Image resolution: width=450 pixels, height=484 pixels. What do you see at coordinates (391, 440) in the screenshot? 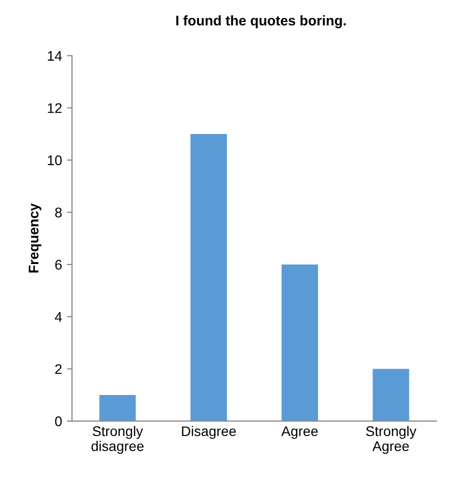
I see `x-tick-label: Strongly Agree` at bounding box center [391, 440].